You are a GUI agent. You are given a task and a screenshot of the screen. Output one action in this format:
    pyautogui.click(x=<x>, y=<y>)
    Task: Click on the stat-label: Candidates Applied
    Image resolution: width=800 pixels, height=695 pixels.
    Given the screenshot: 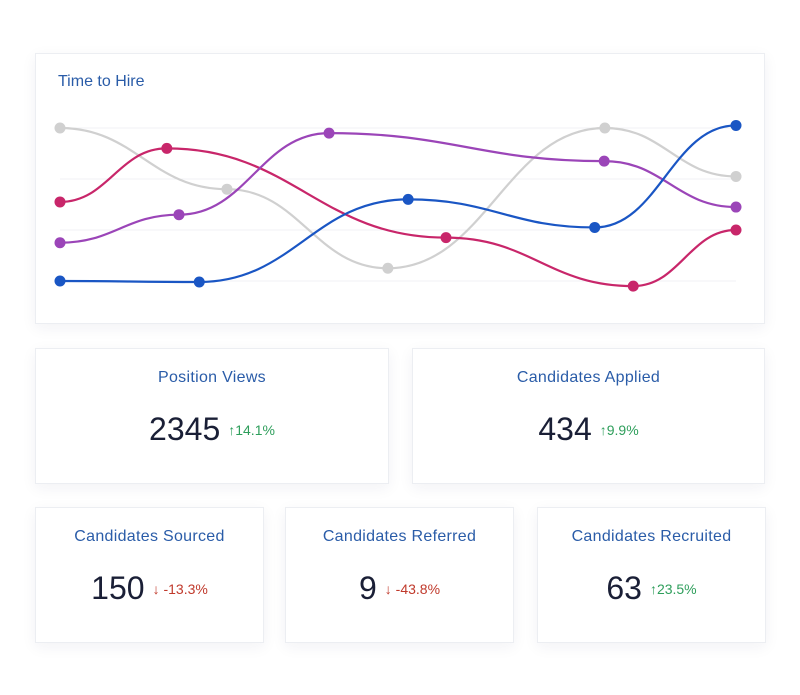 What is the action you would take?
    pyautogui.click(x=588, y=377)
    